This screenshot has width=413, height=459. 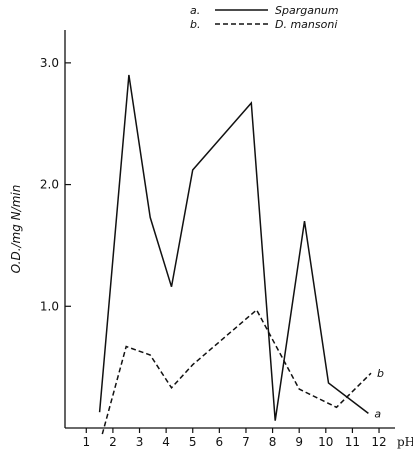 I want to click on legend-key: a., so click(x=195, y=10).